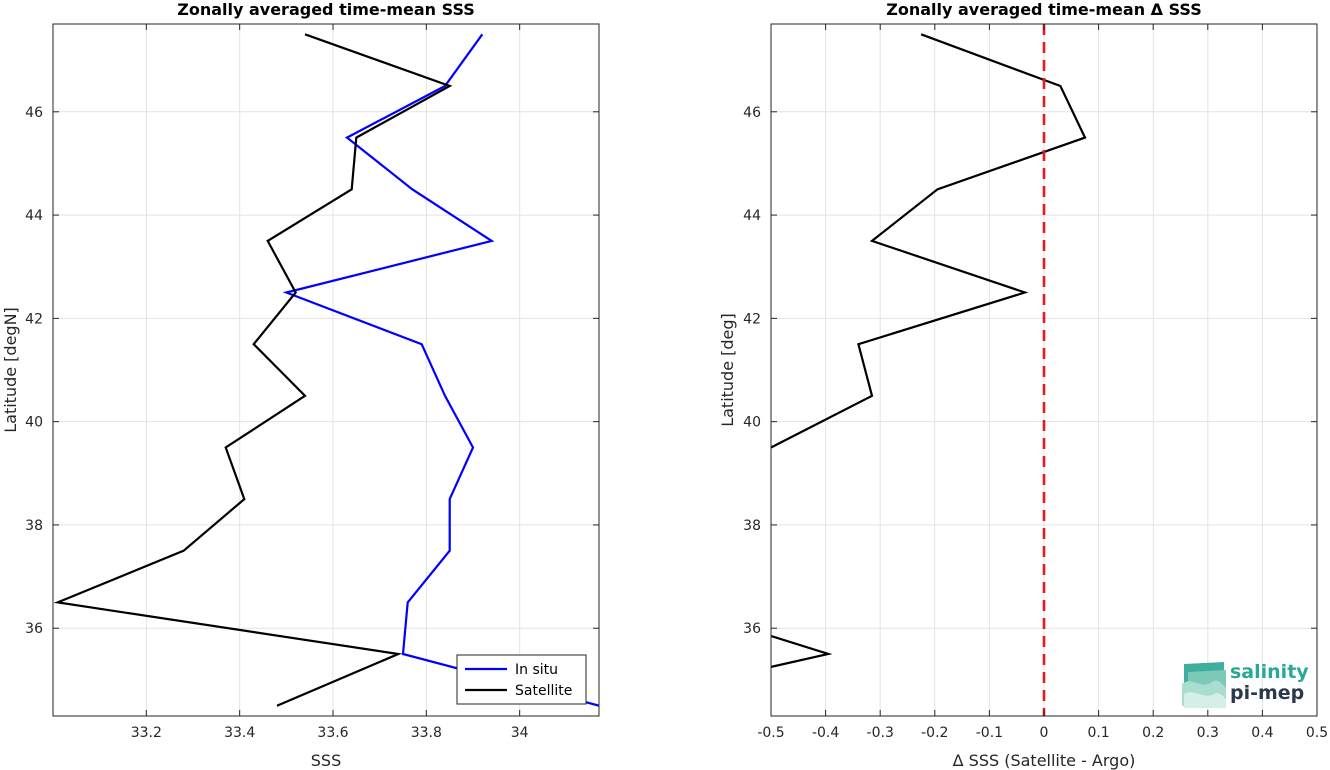  What do you see at coordinates (1153, 733) in the screenshot?
I see `x-tick-label: 0.2` at bounding box center [1153, 733].